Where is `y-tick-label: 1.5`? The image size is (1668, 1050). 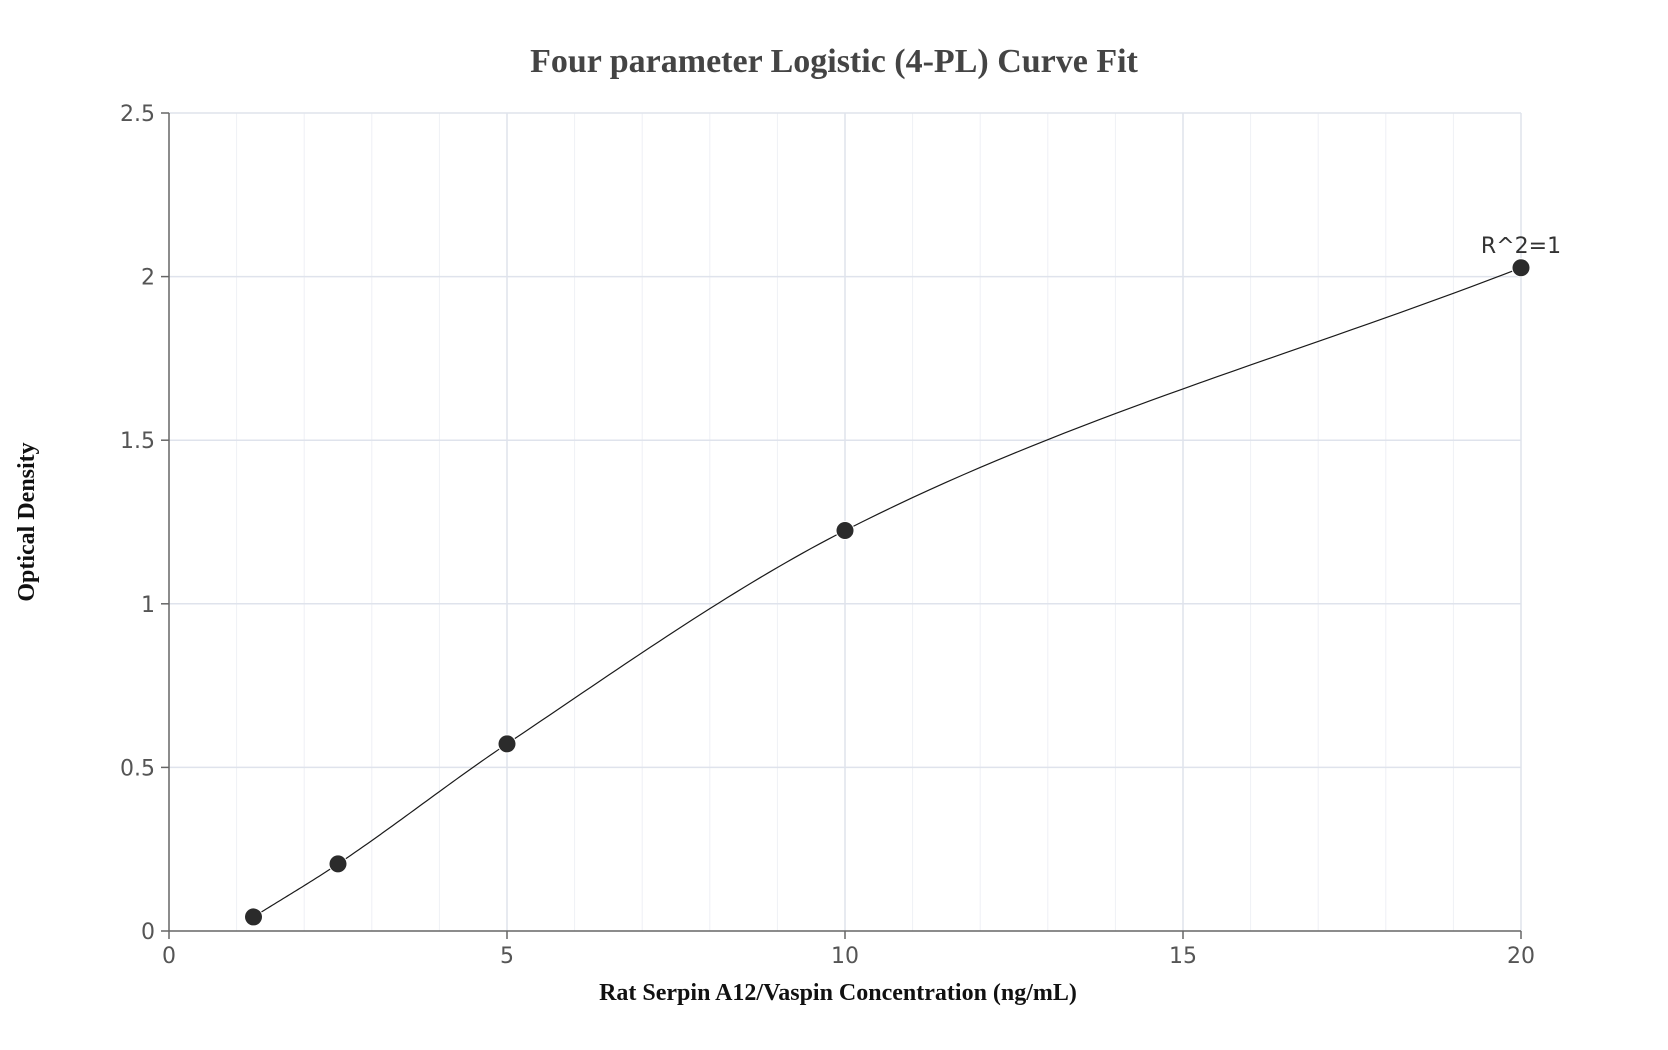 y-tick-label: 1.5 is located at coordinates (137, 441).